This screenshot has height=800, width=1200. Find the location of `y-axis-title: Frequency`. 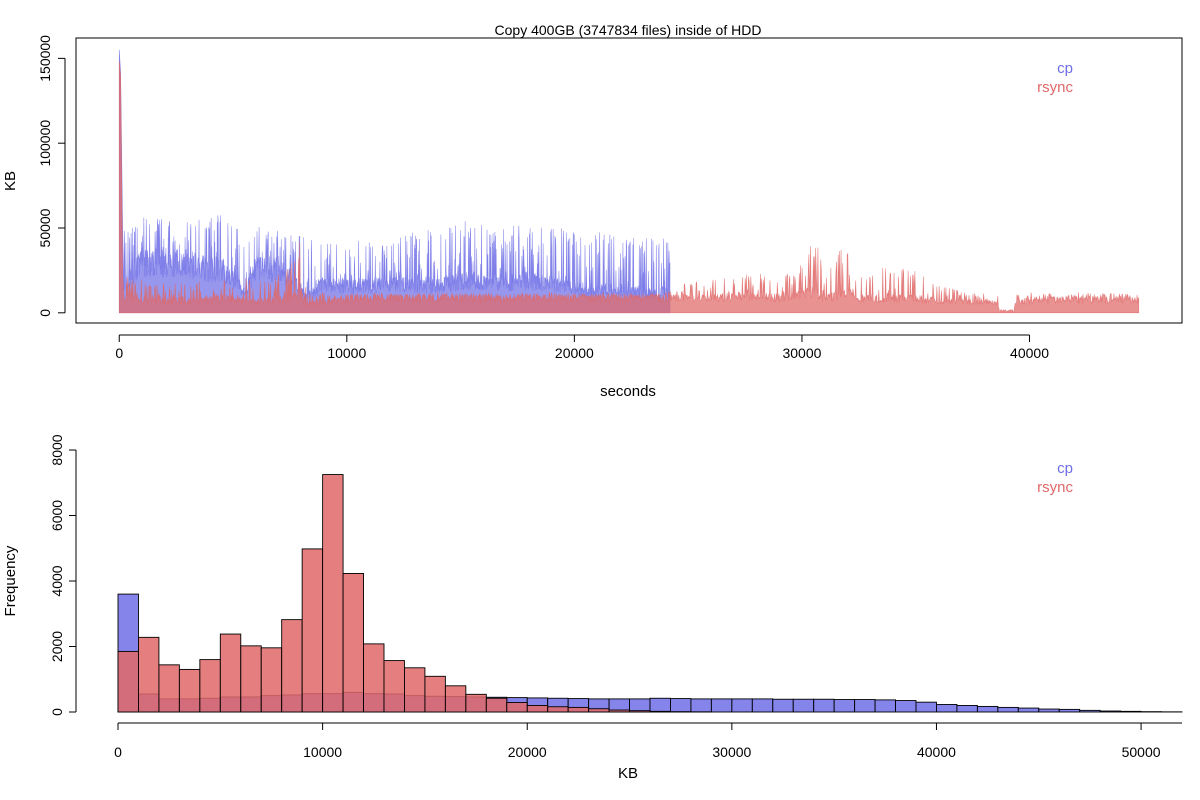

y-axis-title: Frequency is located at coordinates (10, 580).